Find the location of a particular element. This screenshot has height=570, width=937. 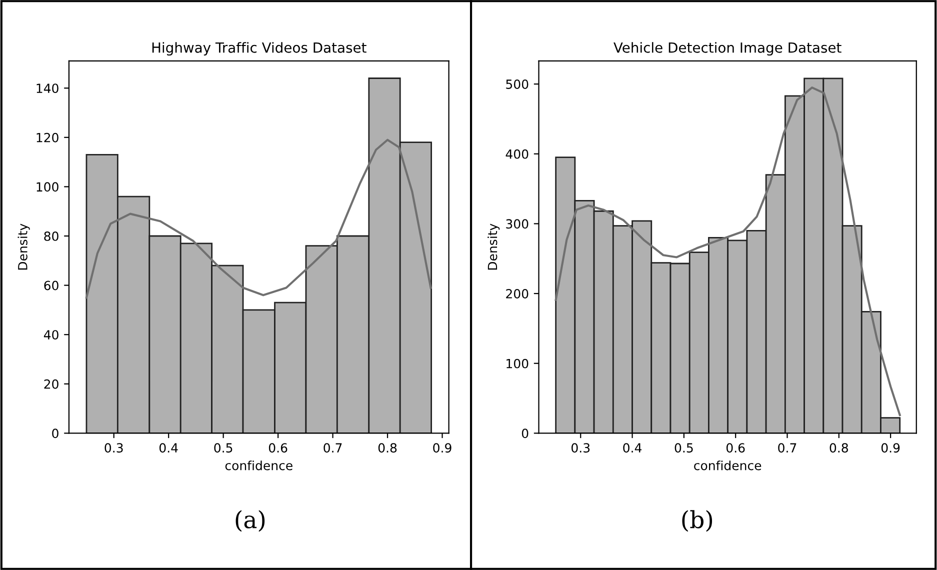

y-tick-label: 300 is located at coordinates (517, 224).